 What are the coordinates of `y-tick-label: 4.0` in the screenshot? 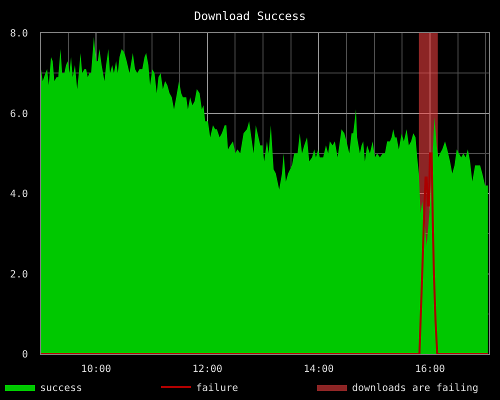 It's located at (19, 194).